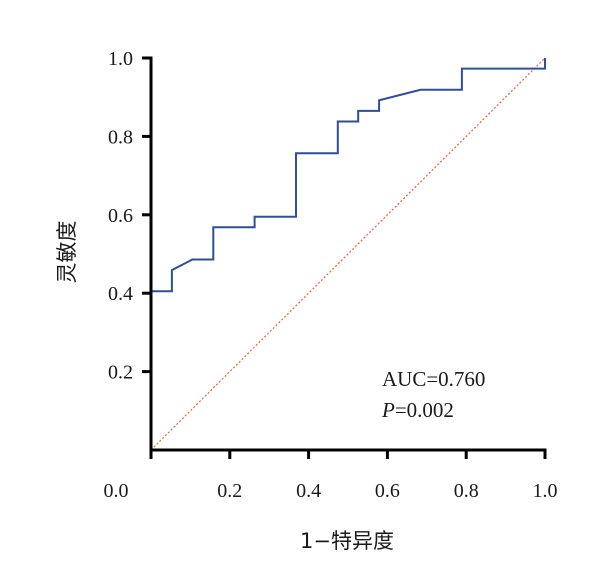  Describe the element at coordinates (120, 59) in the screenshot. I see `y-tick-label: 1.0` at that location.